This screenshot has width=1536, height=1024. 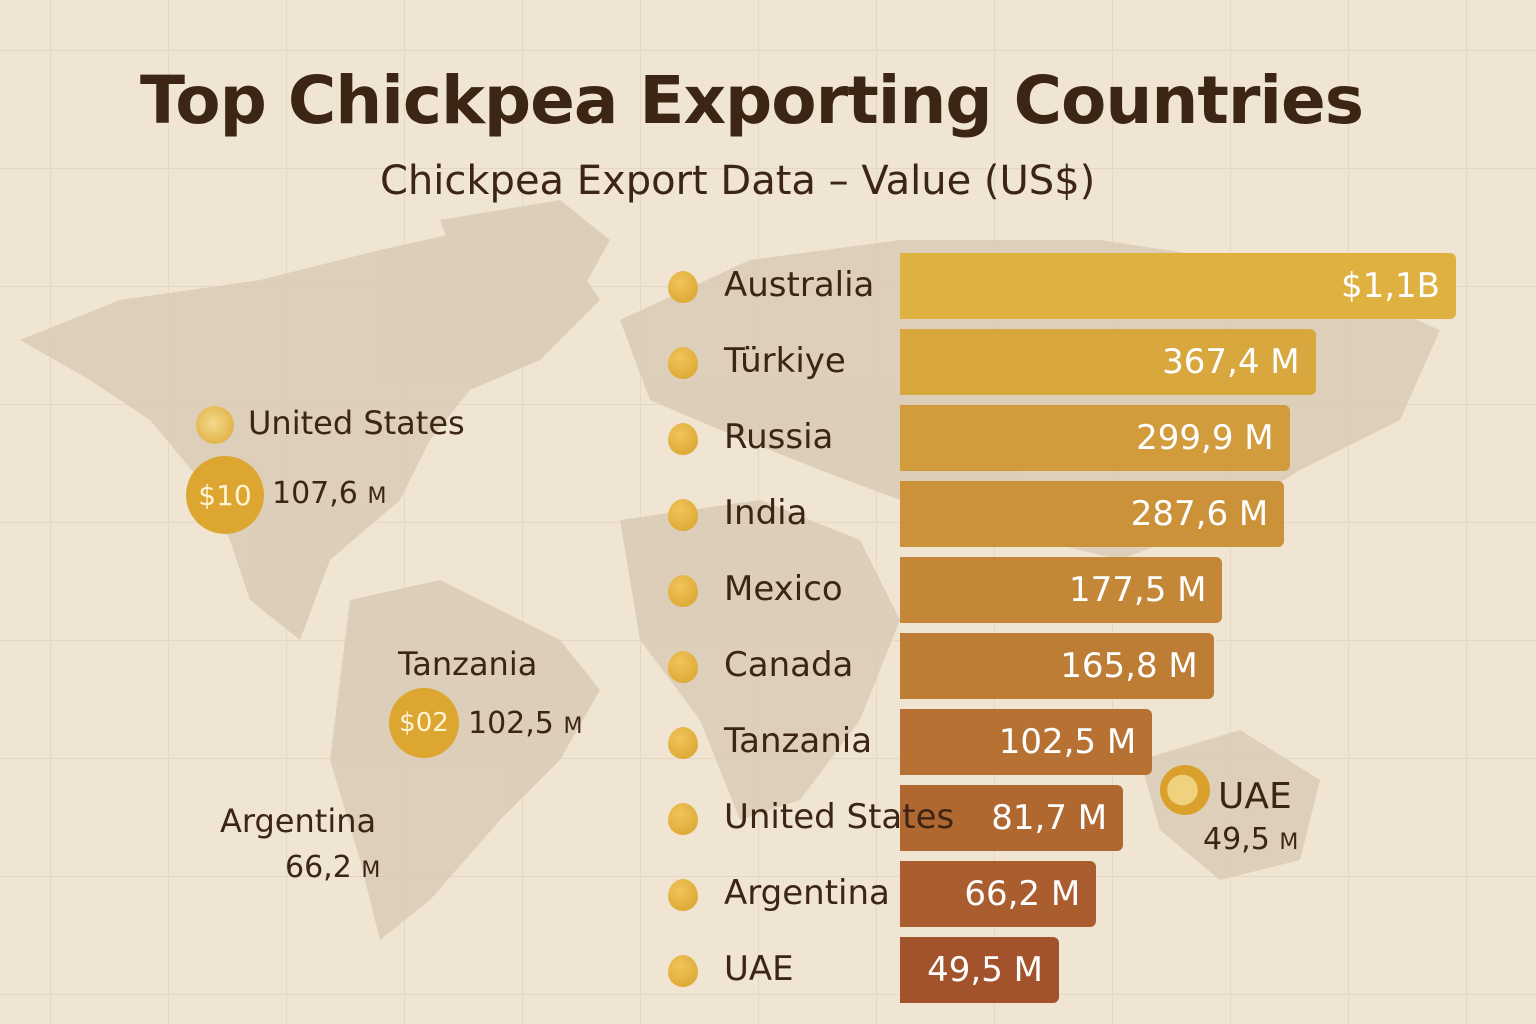 I want to click on bar: $1,1B, so click(x=1178, y=286).